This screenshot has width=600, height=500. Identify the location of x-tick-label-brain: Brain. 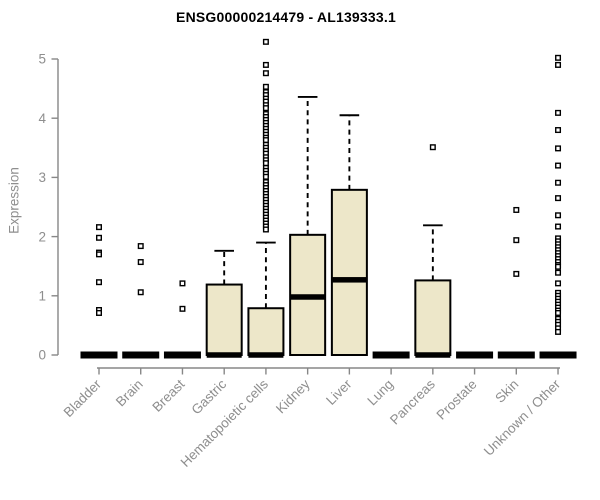
(129, 393).